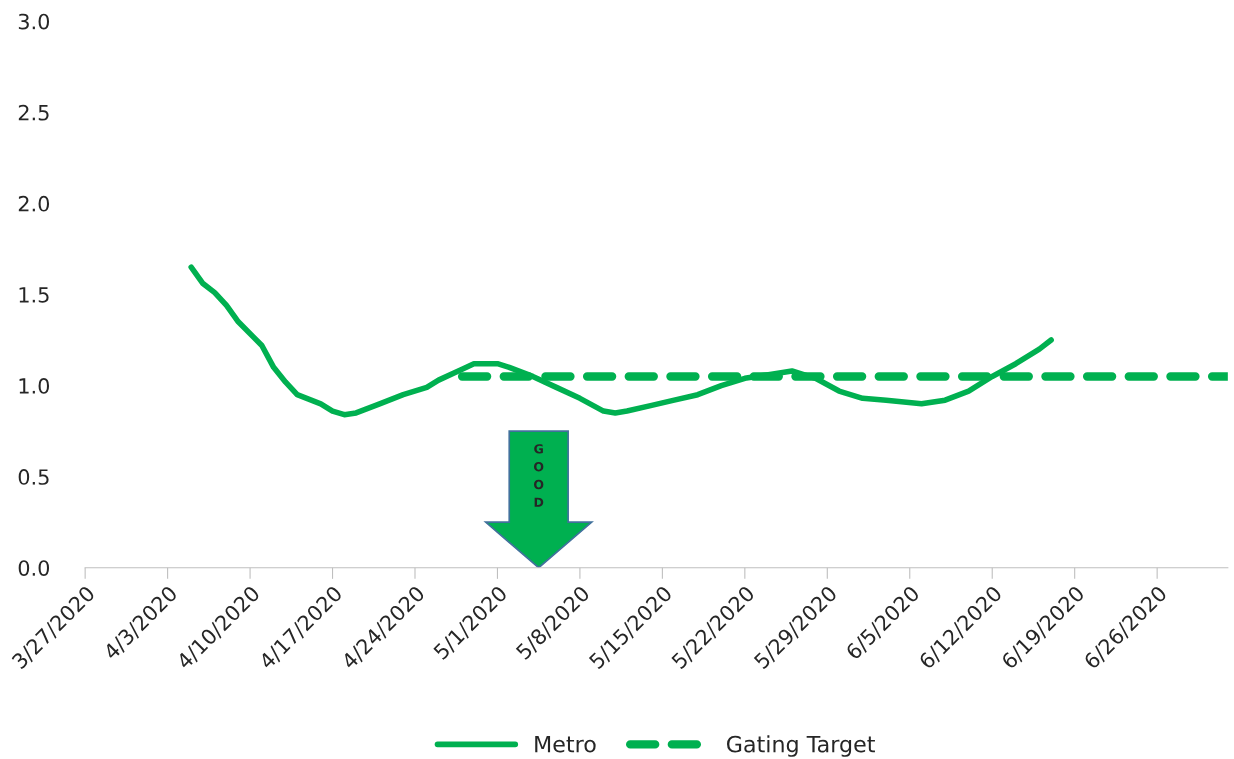 This screenshot has height=759, width=1234. I want to click on legend-label: Gating Target, so click(800, 746).